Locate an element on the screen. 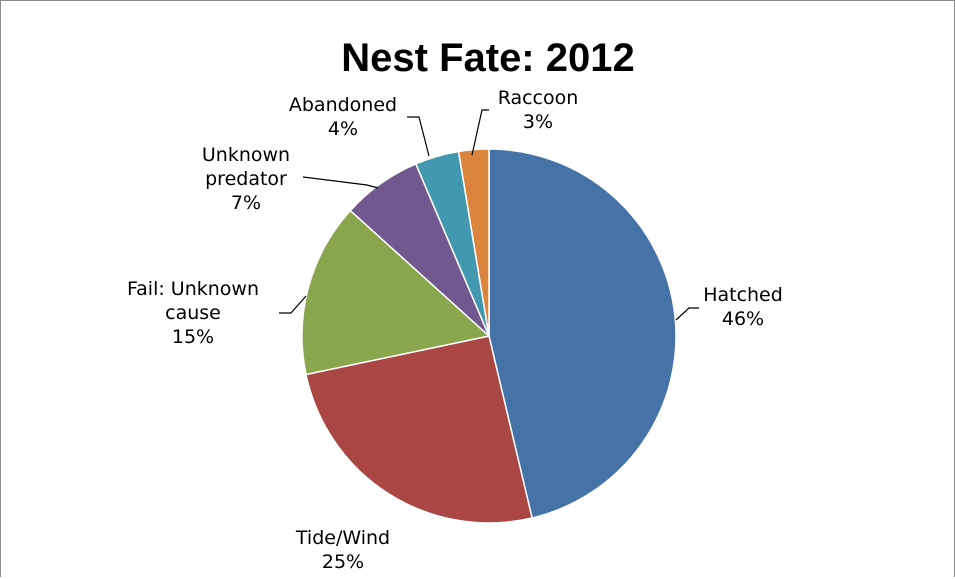  slice-percent: 4% is located at coordinates (343, 129).